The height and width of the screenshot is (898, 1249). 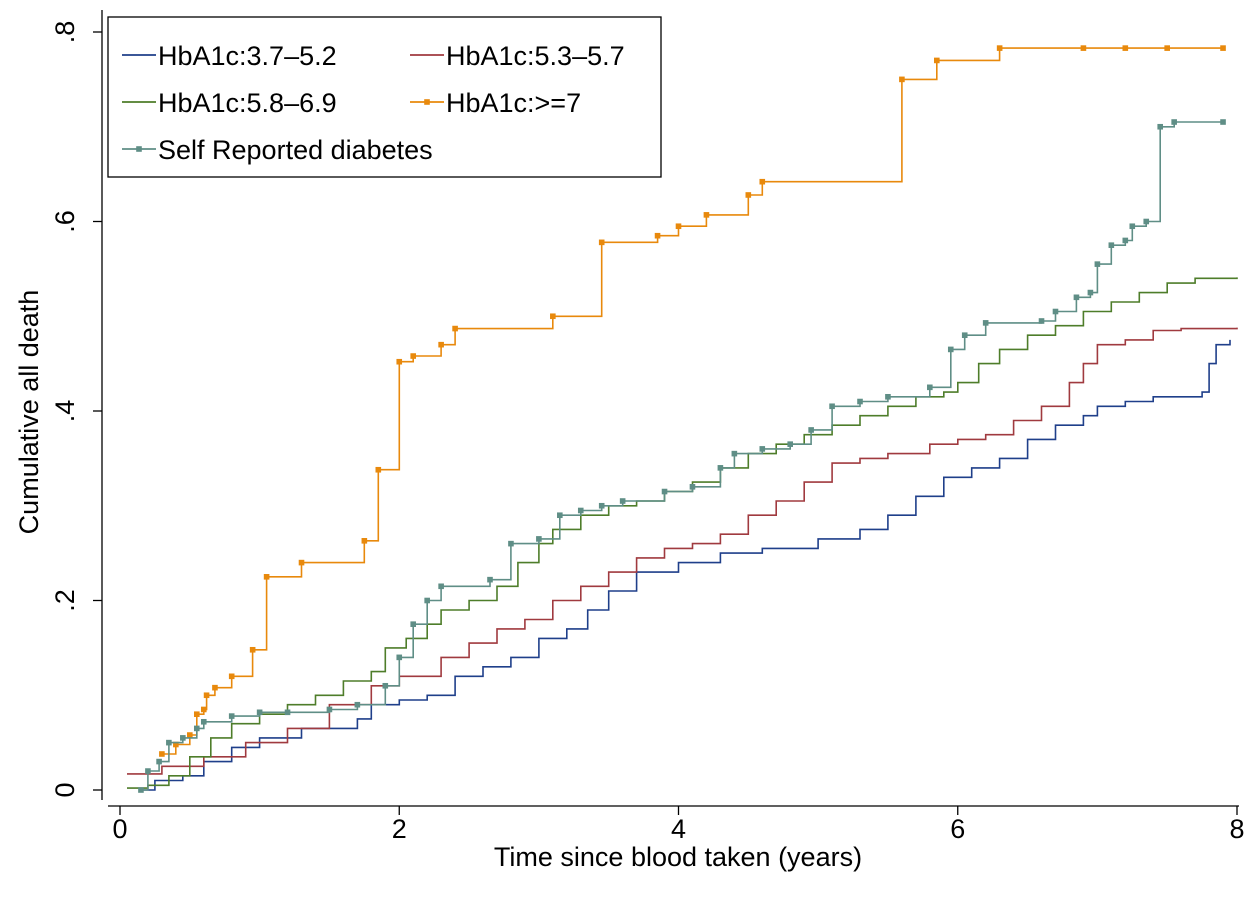 What do you see at coordinates (65, 600) in the screenshot?
I see `y-tick-label: .2` at bounding box center [65, 600].